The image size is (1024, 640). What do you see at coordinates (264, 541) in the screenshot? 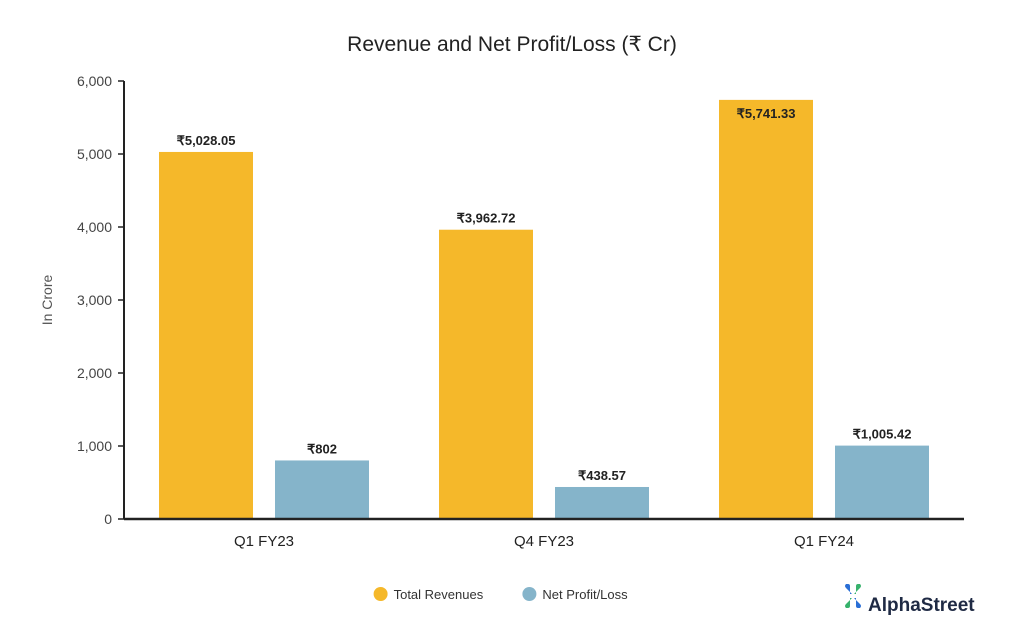
I see `x-tick-label: Q1 FY23` at bounding box center [264, 541].